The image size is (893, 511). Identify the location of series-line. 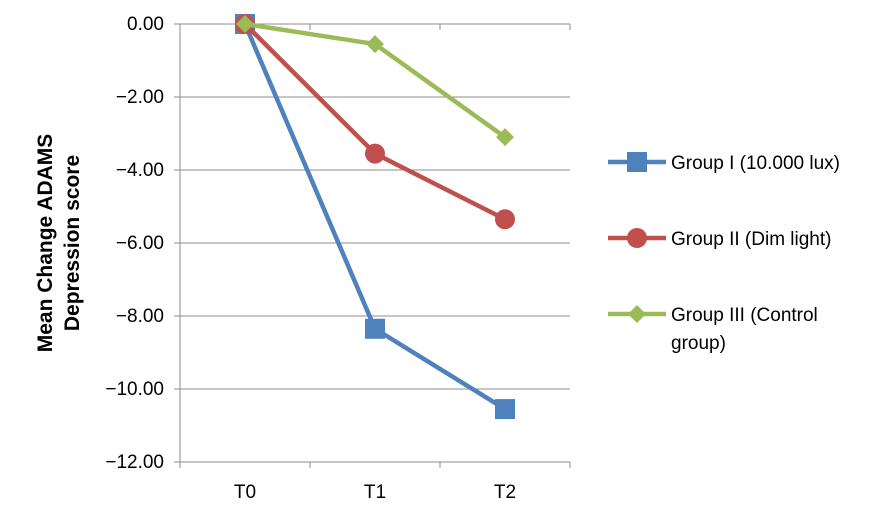
(375, 122).